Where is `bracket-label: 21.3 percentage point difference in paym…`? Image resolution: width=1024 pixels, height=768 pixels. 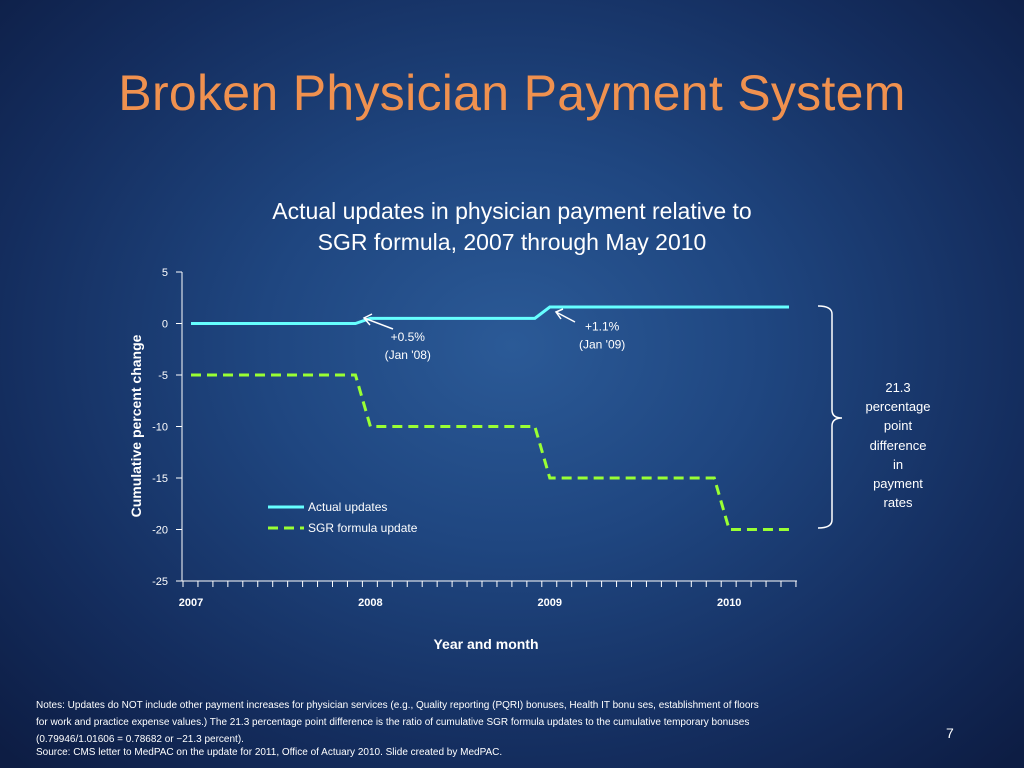 bracket-label: 21.3 percentage point difference in paym… is located at coordinates (898, 445).